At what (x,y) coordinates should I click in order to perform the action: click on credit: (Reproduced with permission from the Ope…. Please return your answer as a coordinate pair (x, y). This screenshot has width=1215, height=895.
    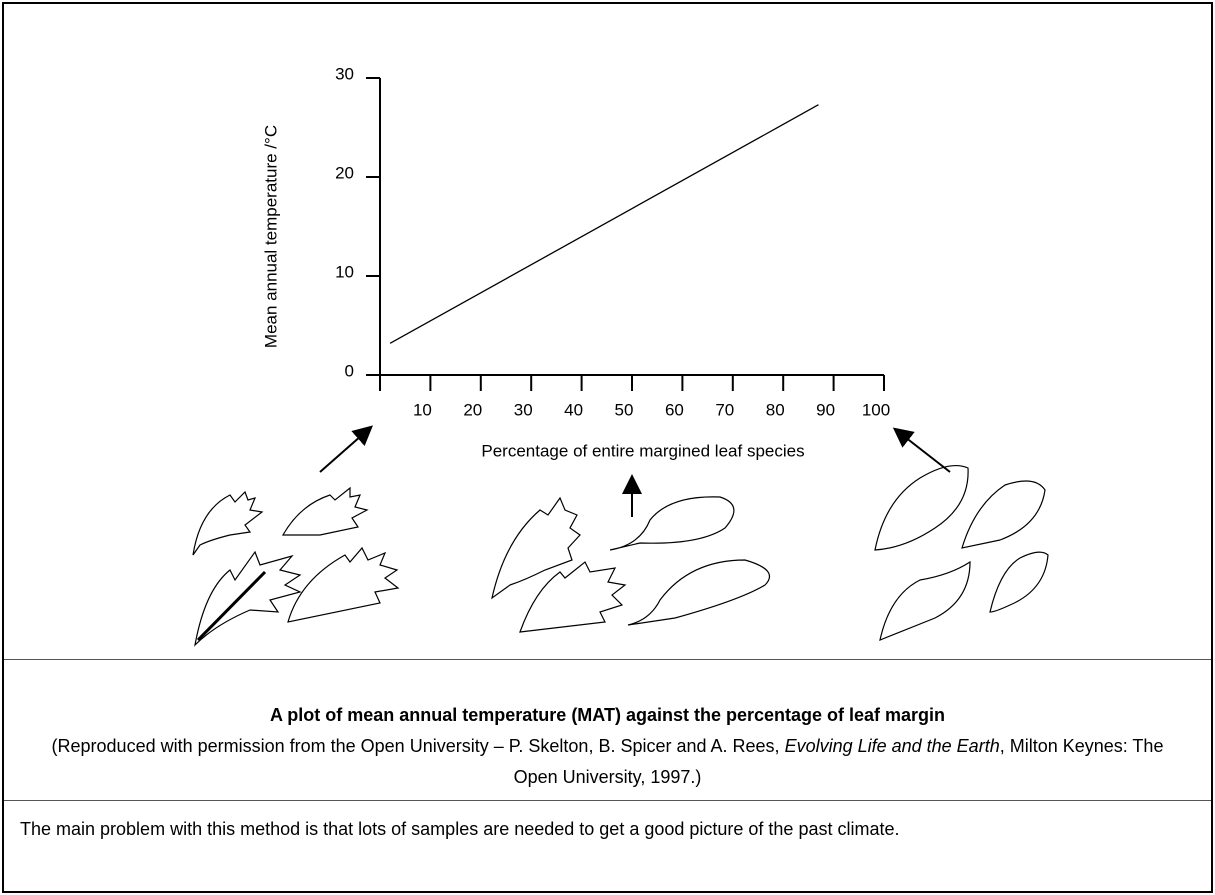
    Looking at the image, I should click on (418, 746).